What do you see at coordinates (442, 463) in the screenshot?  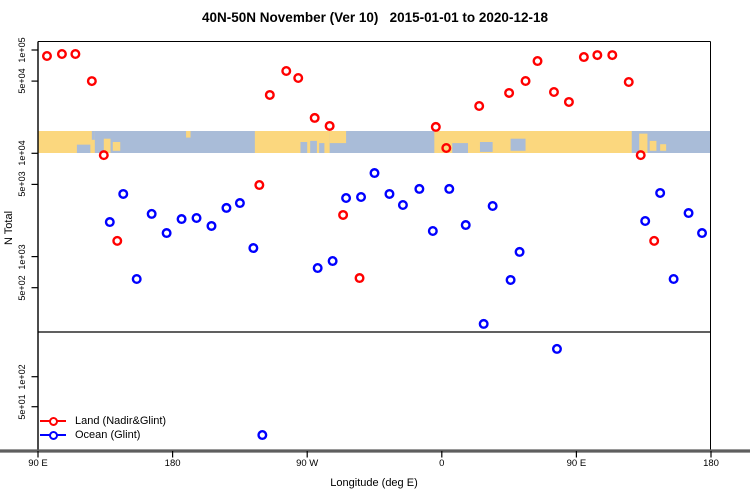 I see `x-tick-label: 0` at bounding box center [442, 463].